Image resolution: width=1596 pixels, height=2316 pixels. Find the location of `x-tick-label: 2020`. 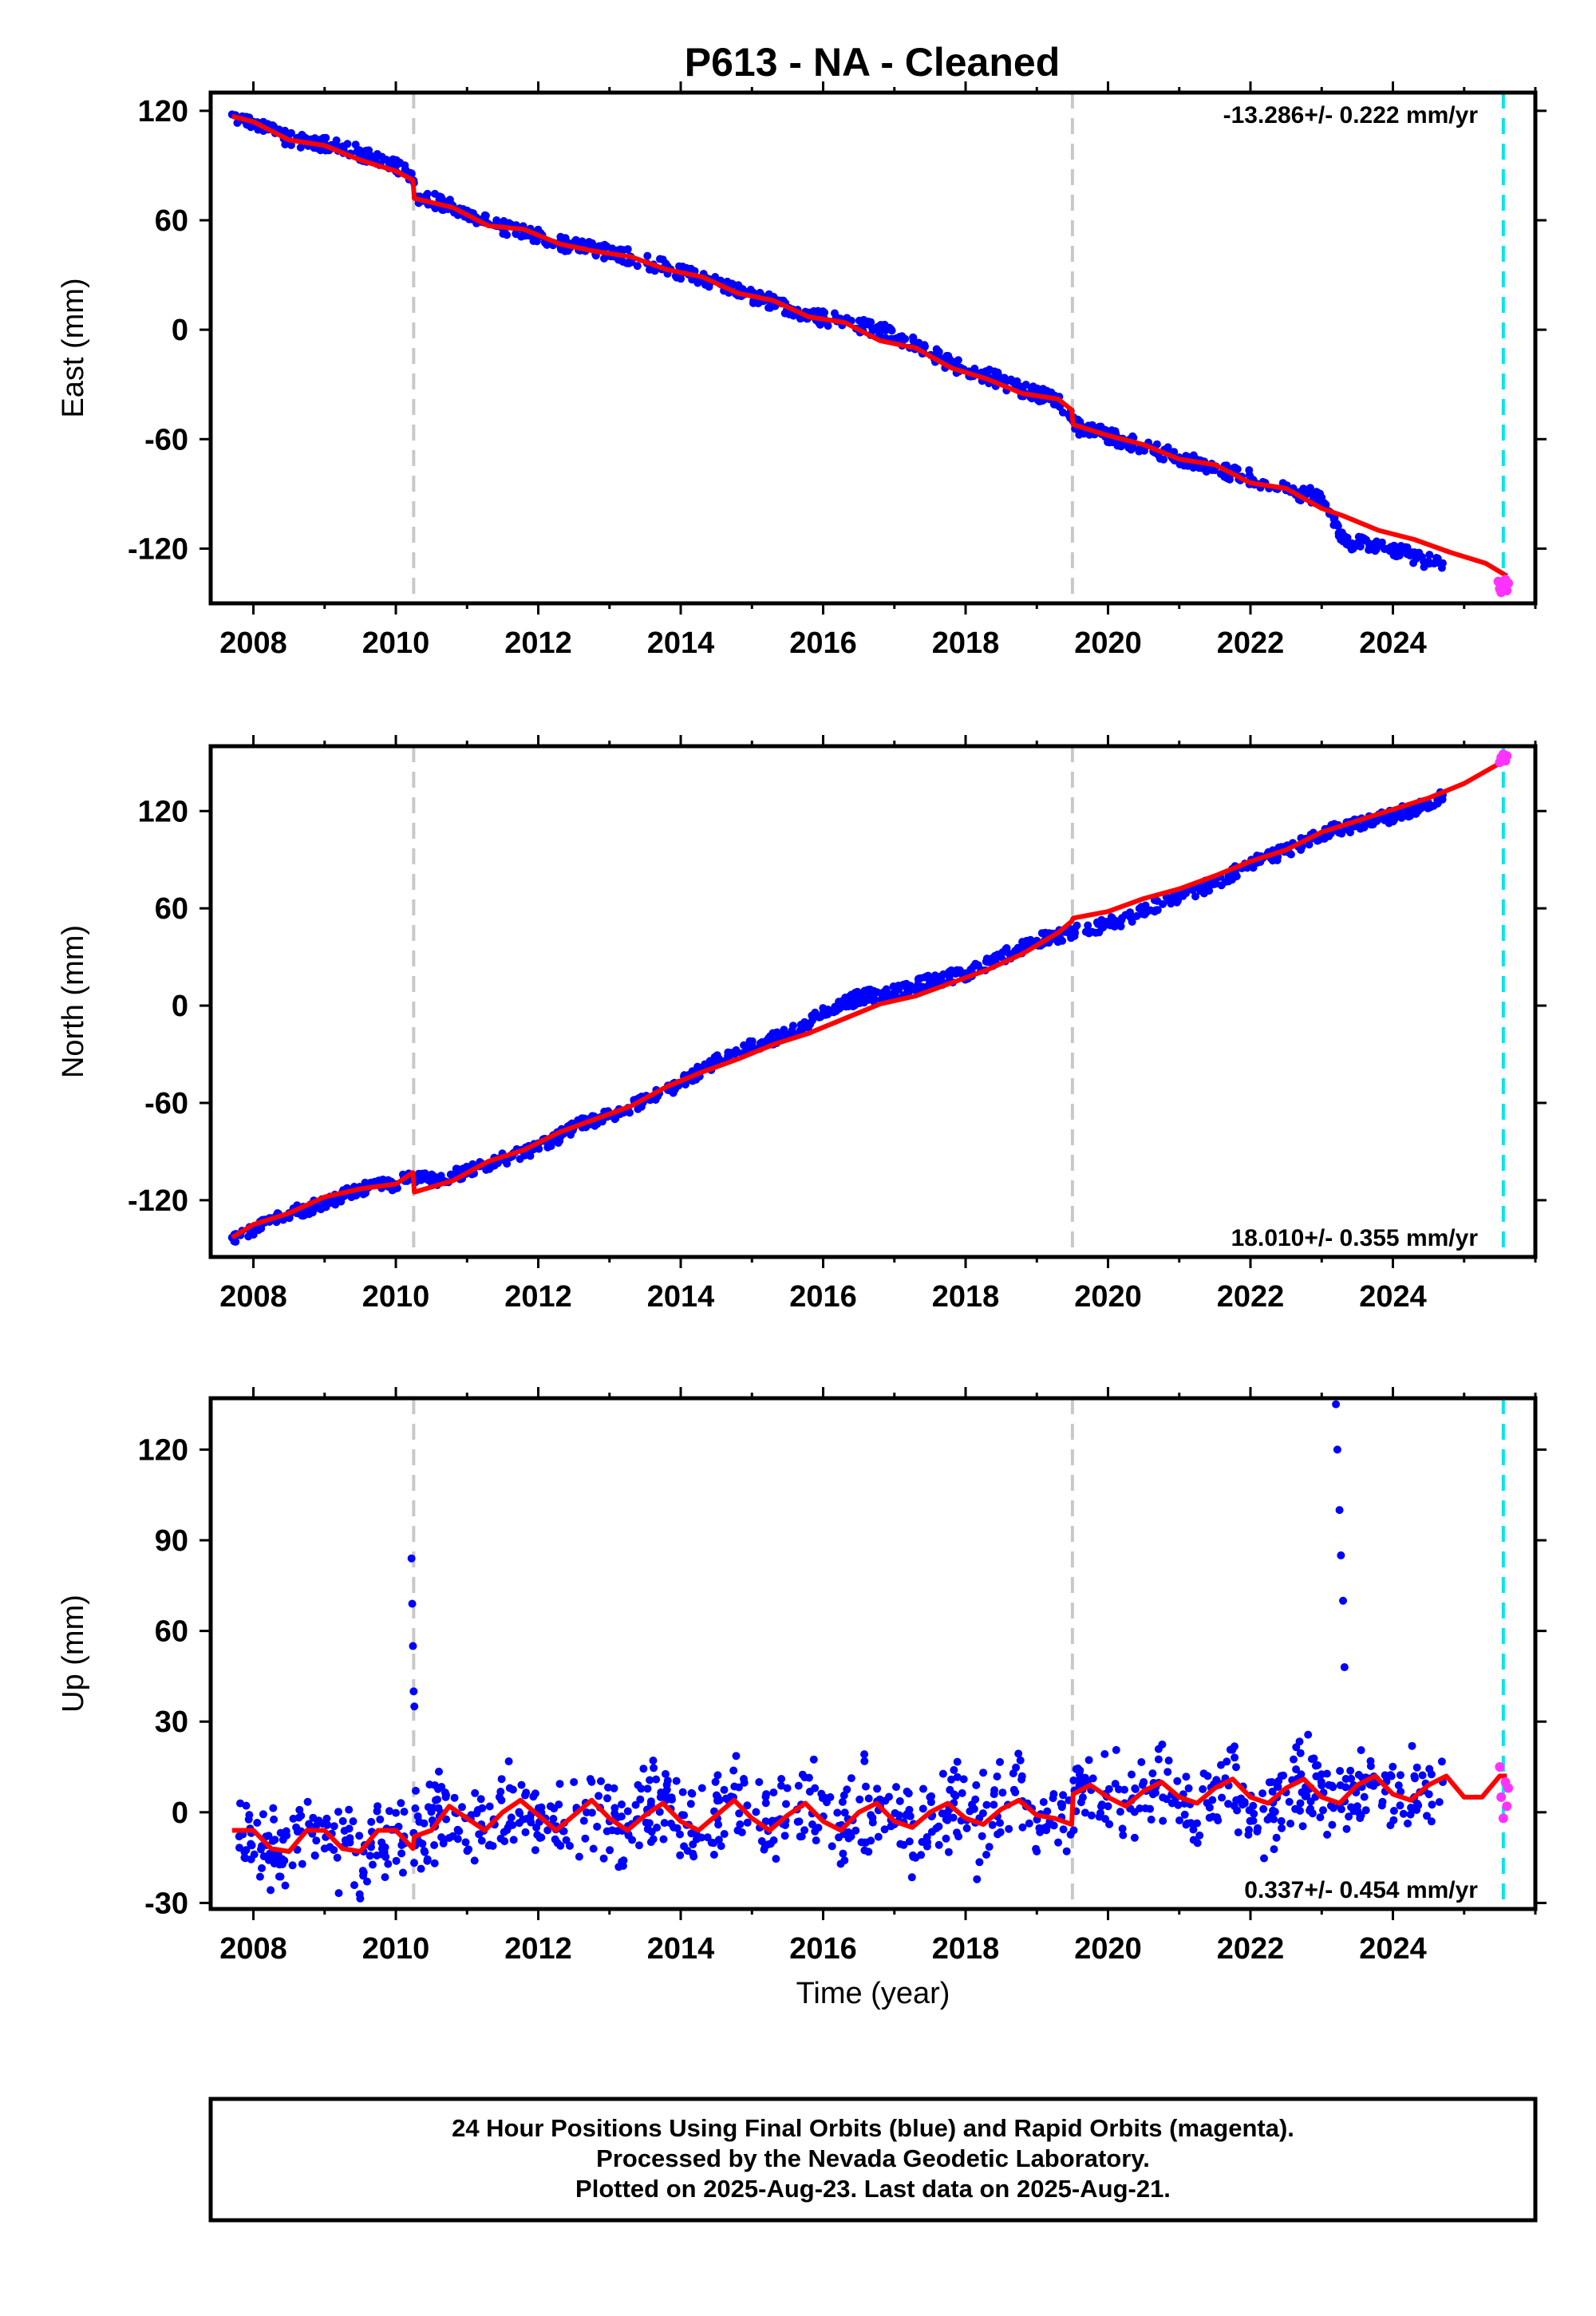

x-tick-label: 2020 is located at coordinates (1108, 1297).